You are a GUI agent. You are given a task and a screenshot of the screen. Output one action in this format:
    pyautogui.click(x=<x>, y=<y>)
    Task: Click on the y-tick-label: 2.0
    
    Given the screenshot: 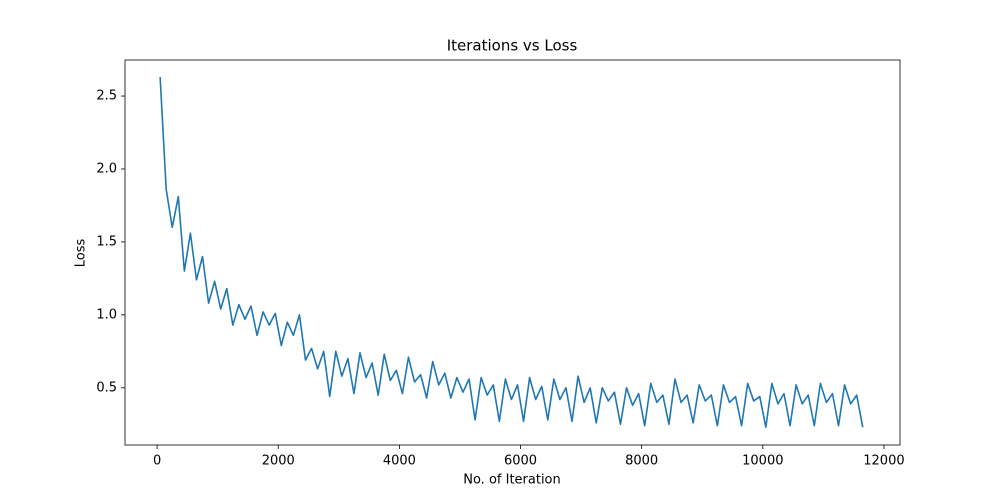 What is the action you would take?
    pyautogui.click(x=106, y=168)
    